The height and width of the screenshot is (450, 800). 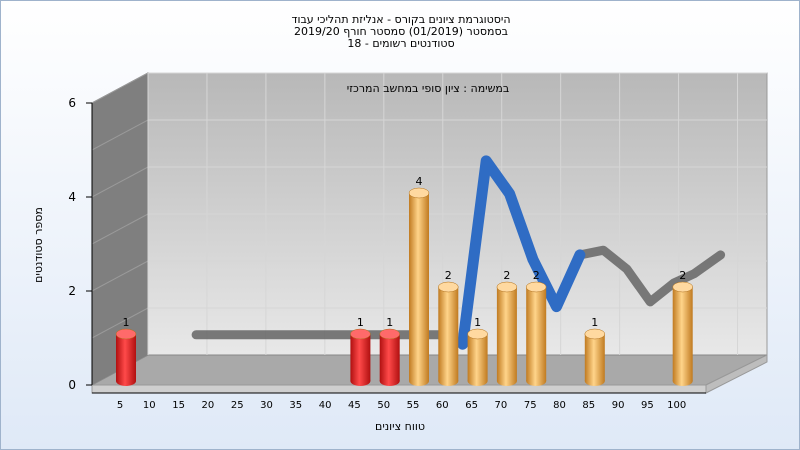 I want to click on y-axis: 0 2 4 6, so click(x=80, y=244).